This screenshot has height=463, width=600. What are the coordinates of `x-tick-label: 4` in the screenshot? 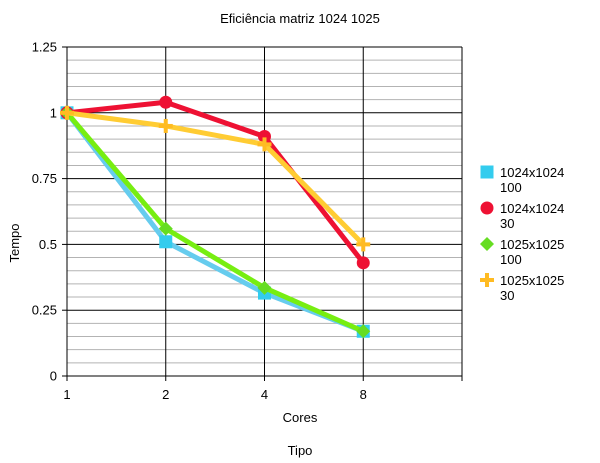 It's located at (264, 394).